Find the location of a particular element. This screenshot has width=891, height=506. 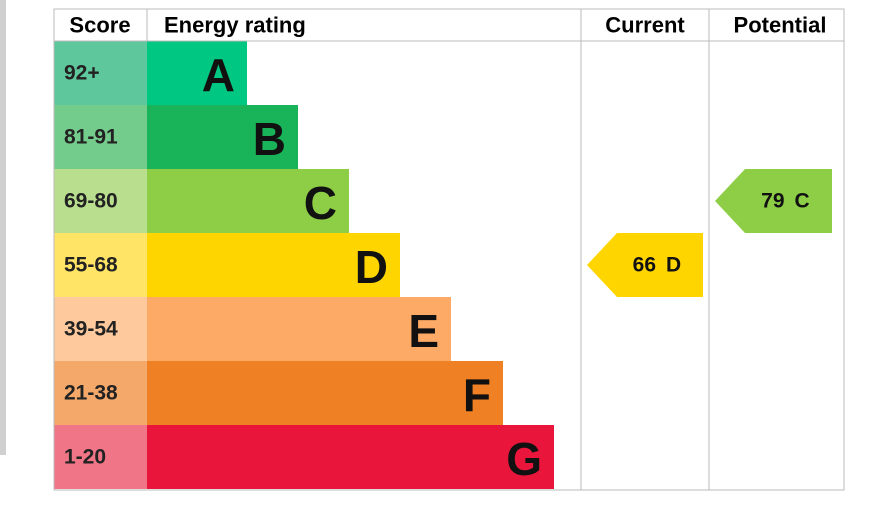

rating-letter: F is located at coordinates (477, 395).